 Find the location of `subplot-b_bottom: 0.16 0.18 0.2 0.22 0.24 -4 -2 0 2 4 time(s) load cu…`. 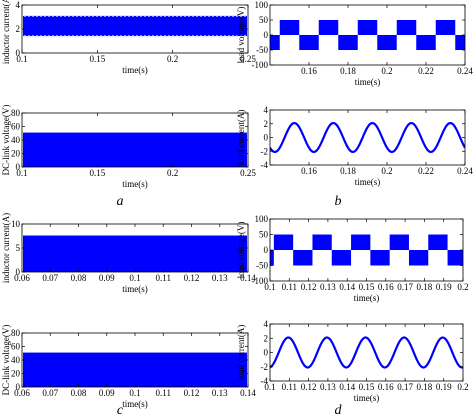

subplot-b_bottom: 0.16 0.18 0.2 0.22 0.24 -4 -2 0 2 4 time(s) load cu… is located at coordinates (354, 146).